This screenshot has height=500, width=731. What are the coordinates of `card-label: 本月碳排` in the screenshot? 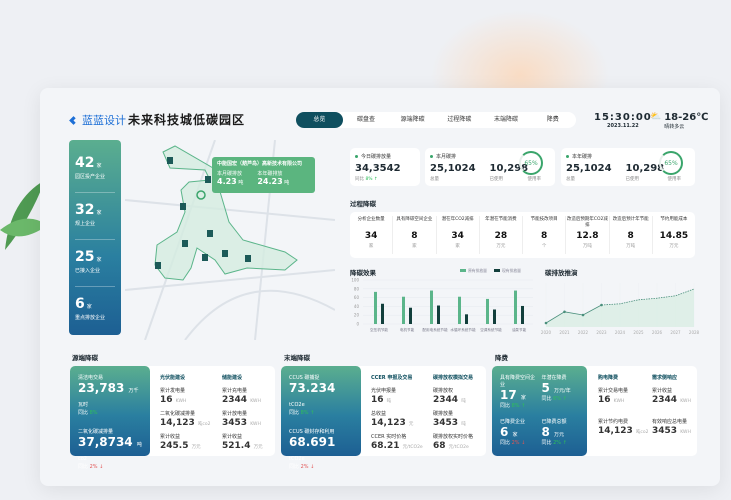 It's located at (490, 156).